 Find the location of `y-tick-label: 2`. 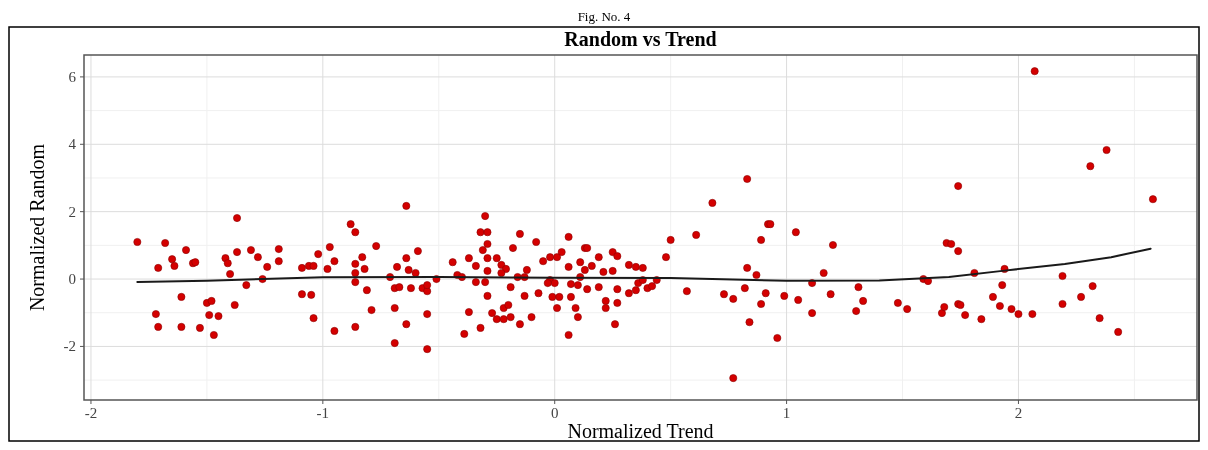

y-tick-label: 2 is located at coordinates (72, 211).